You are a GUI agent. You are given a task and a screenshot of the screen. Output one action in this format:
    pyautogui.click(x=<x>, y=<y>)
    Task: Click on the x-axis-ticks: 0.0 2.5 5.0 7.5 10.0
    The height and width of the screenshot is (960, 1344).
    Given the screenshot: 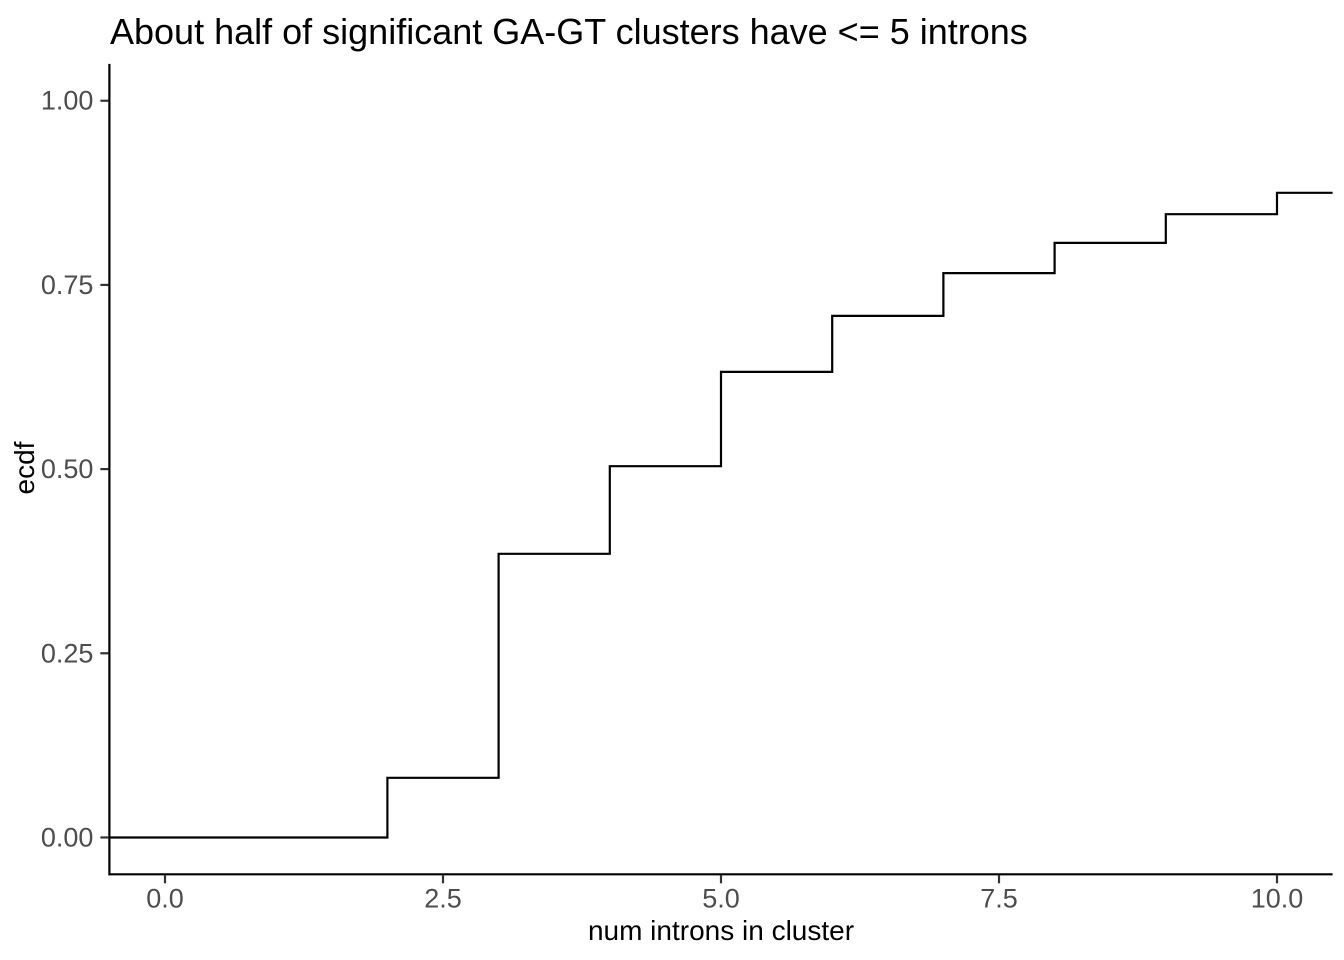 What is the action you would take?
    pyautogui.click(x=724, y=894)
    